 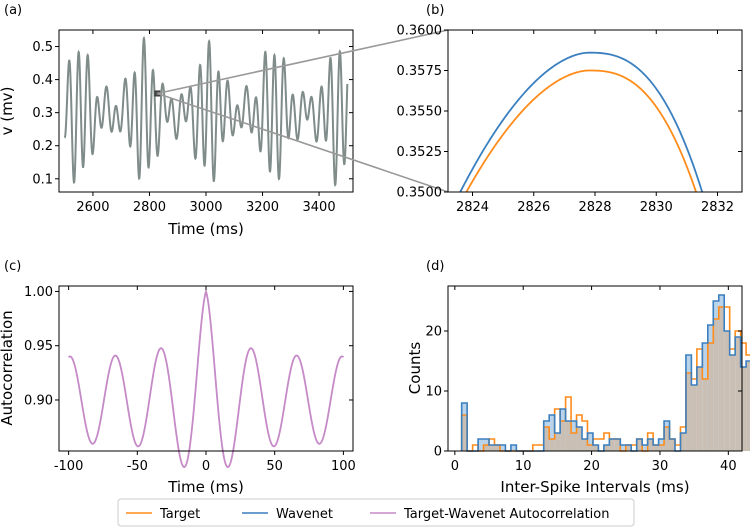 I want to click on voltage-trace-line, so click(x=206, y=111).